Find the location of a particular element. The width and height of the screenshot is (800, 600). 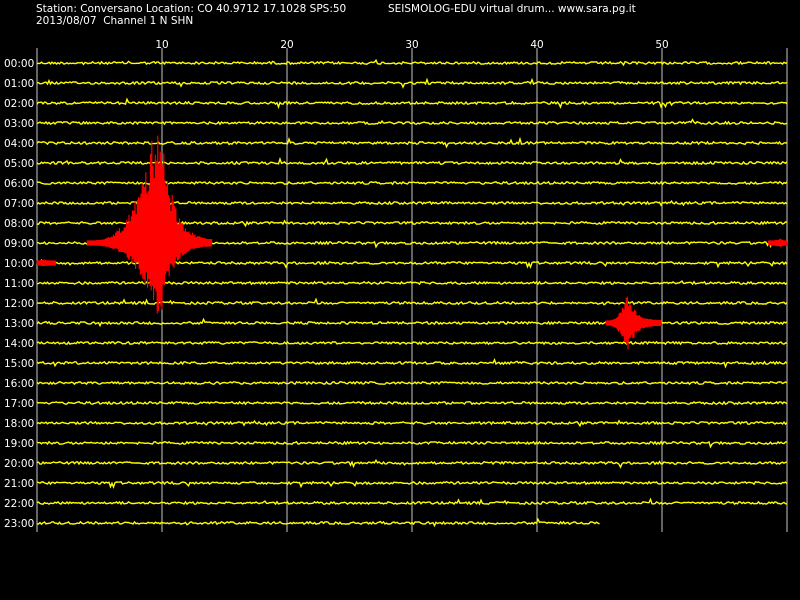

hour-label: 18:00 is located at coordinates (19, 424).